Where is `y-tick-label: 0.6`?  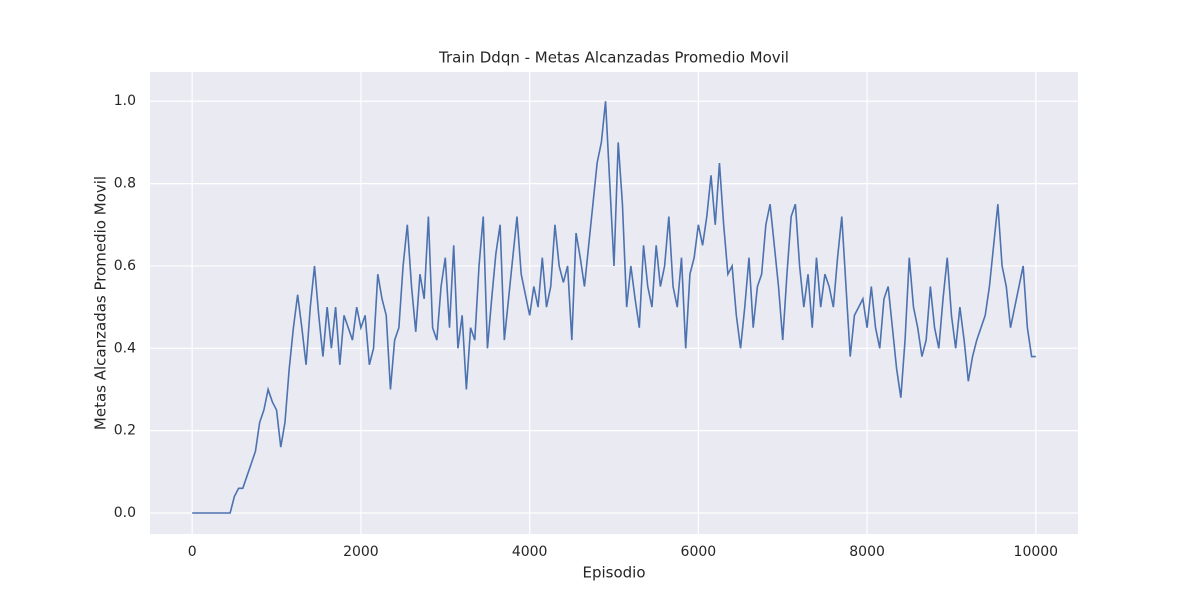
y-tick-label: 0.6 is located at coordinates (125, 266).